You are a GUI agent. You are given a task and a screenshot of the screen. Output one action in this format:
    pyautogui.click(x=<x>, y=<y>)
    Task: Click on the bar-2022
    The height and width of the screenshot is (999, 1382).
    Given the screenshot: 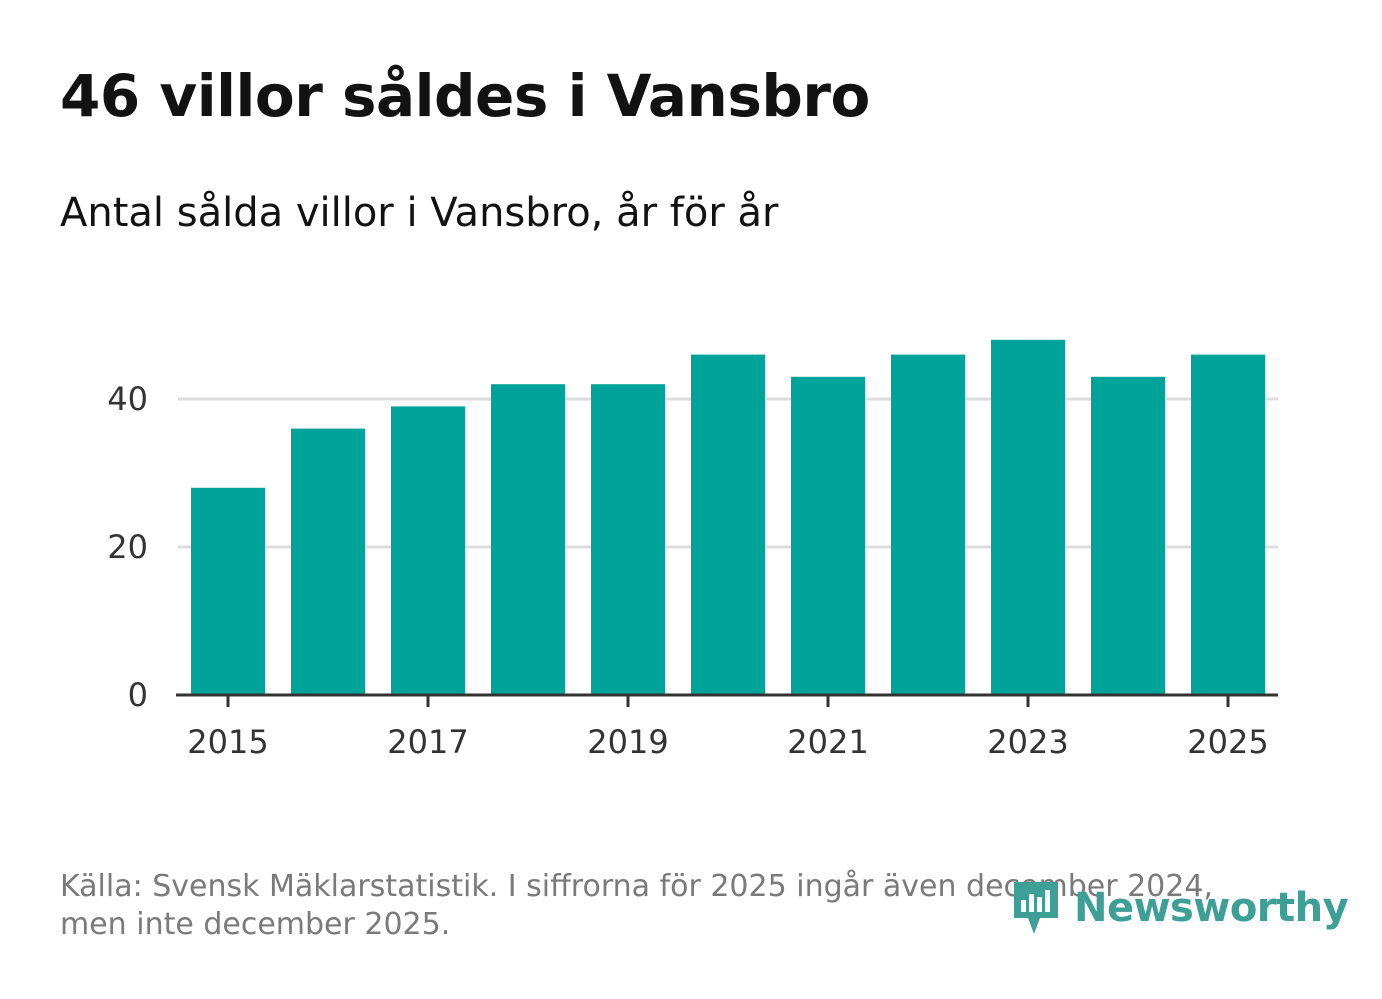 What is the action you would take?
    pyautogui.click(x=928, y=524)
    